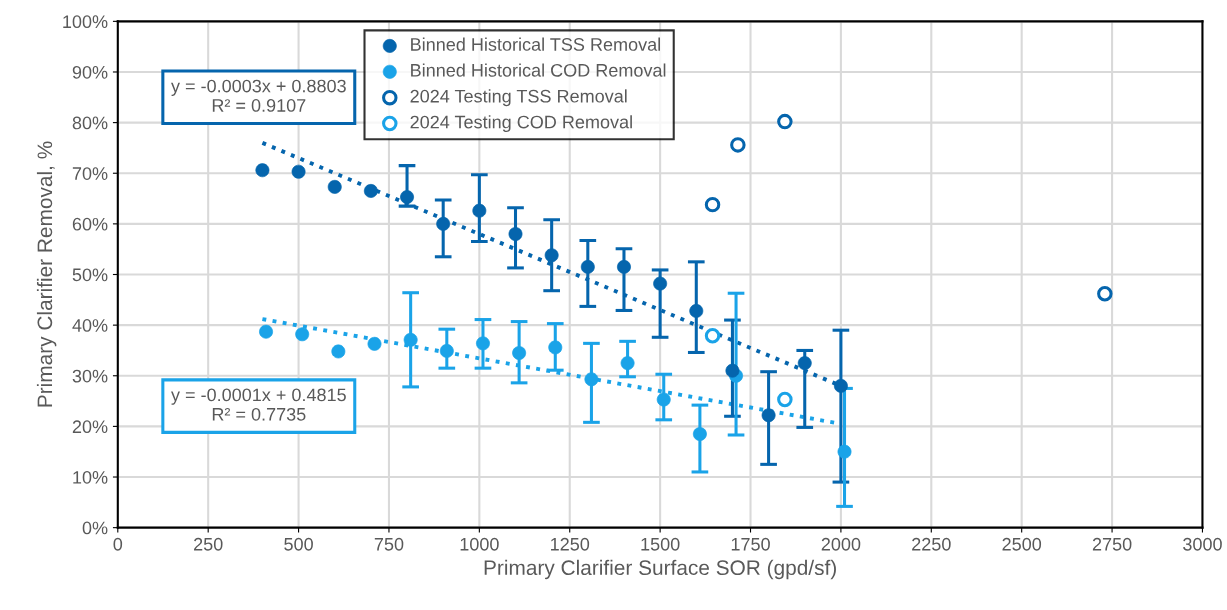 Image resolution: width=1227 pixels, height=610 pixels. I want to click on x-tick-label: 2000, so click(841, 544).